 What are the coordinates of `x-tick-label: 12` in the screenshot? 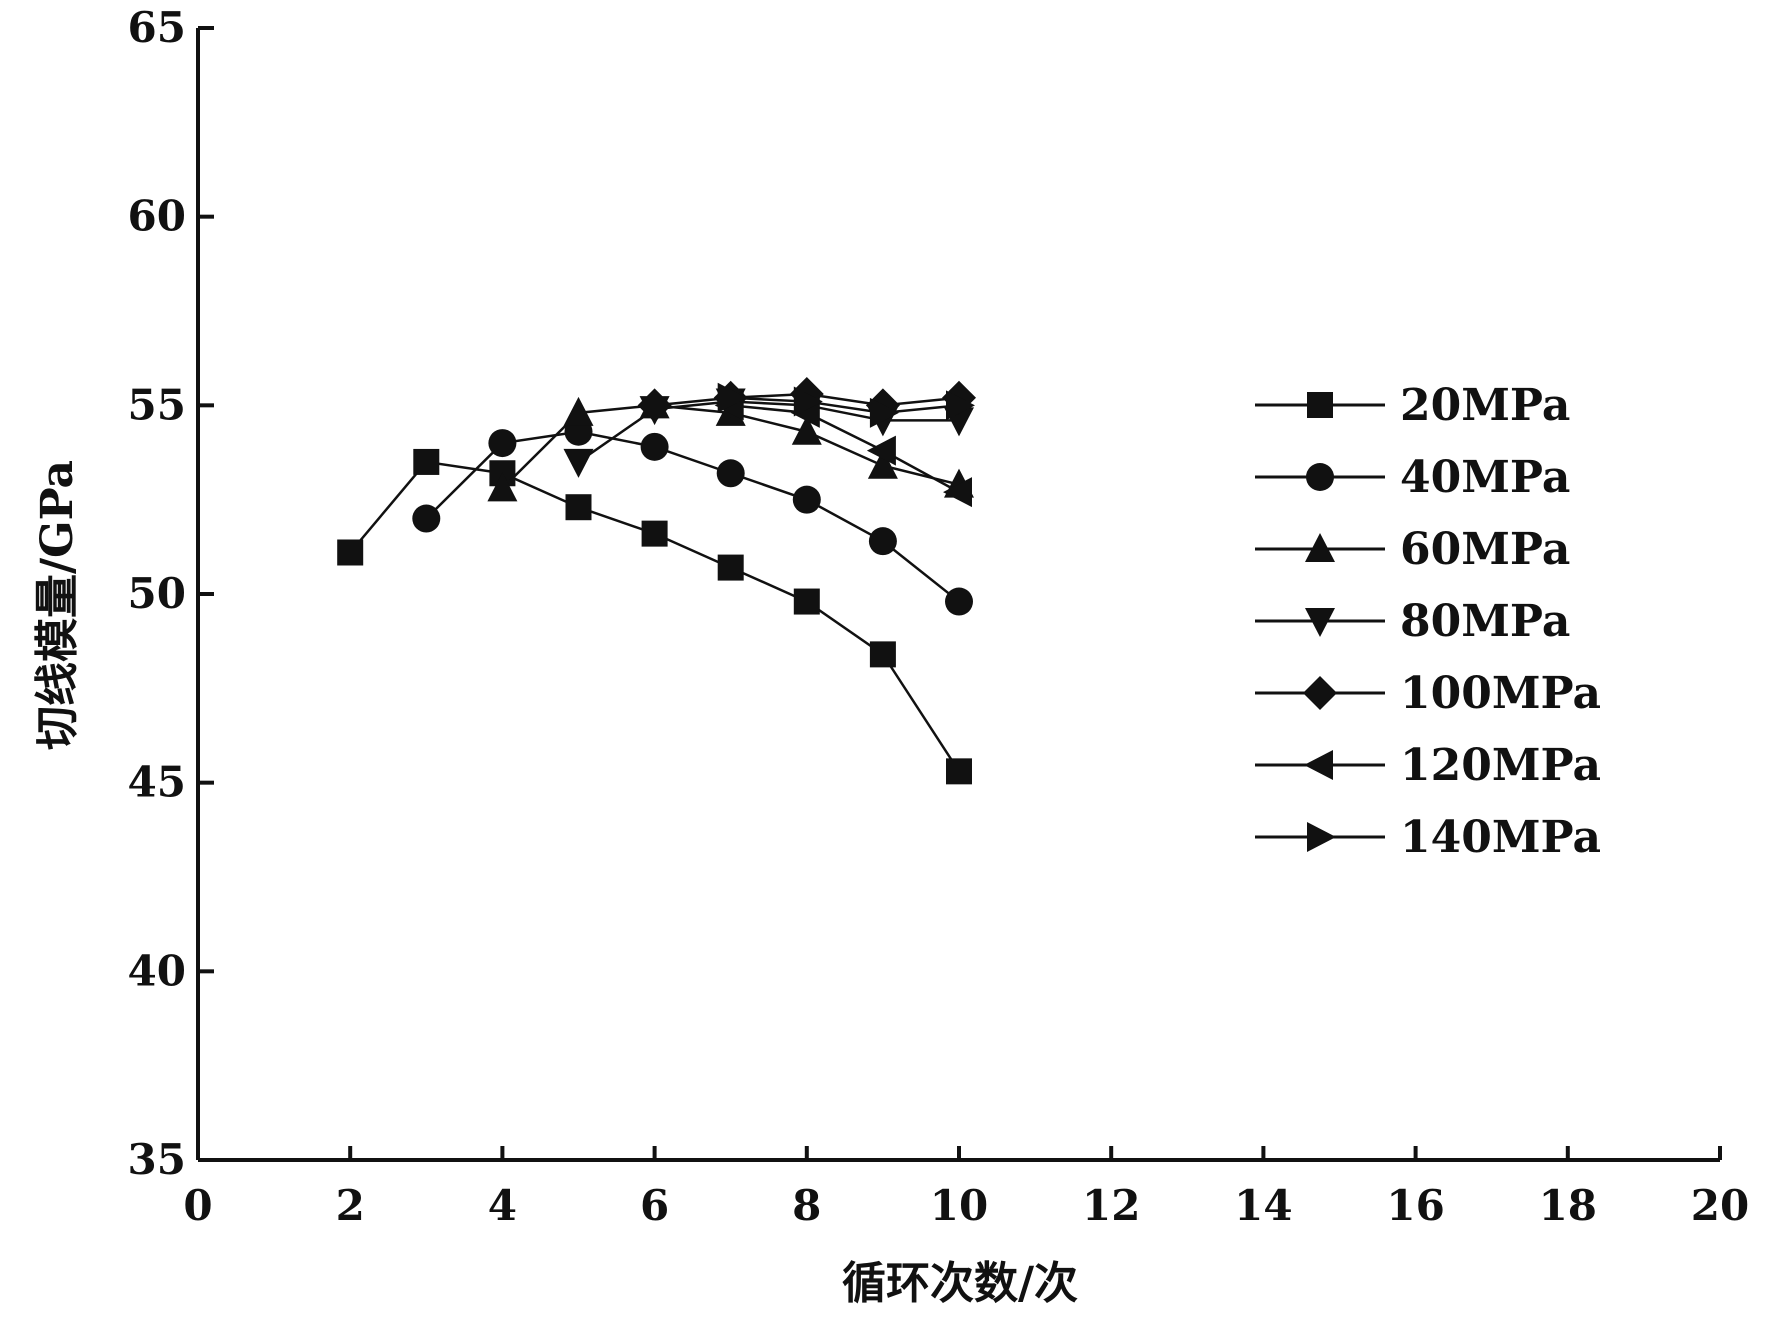 It's located at (1111, 1205).